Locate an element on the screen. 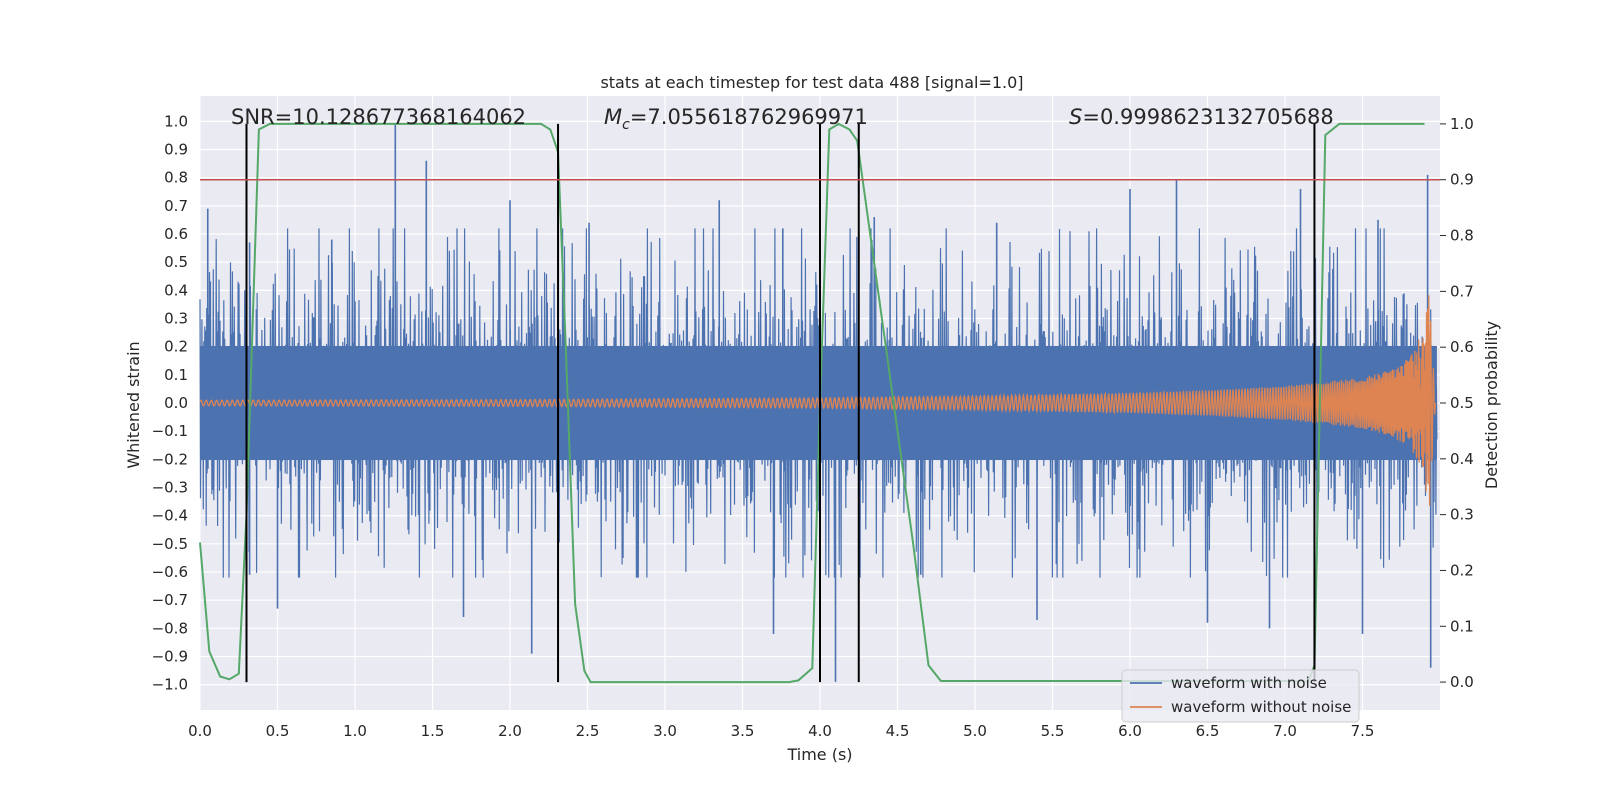 The image size is (1600, 800). score-annotation: S=0.9998623132705688 is located at coordinates (1201, 117).